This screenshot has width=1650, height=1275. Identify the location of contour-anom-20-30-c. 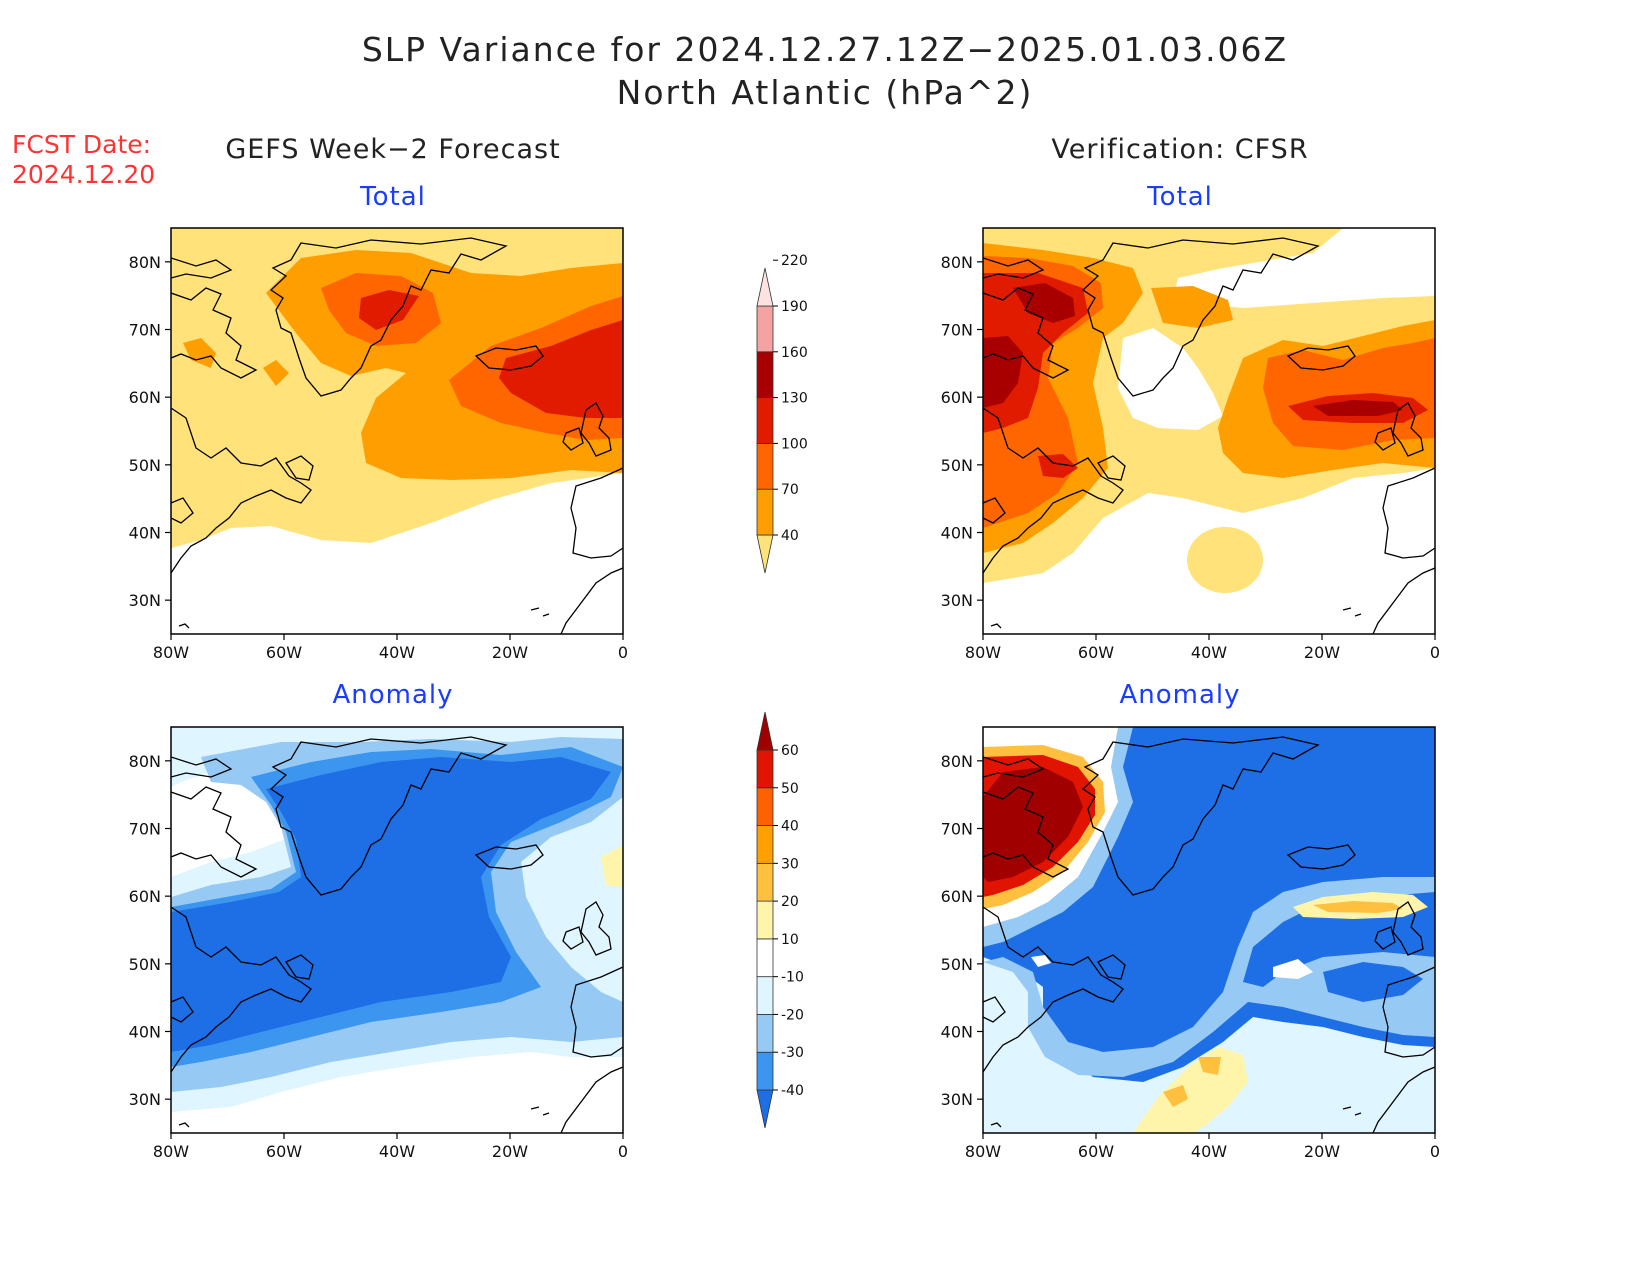
(1209, 1066).